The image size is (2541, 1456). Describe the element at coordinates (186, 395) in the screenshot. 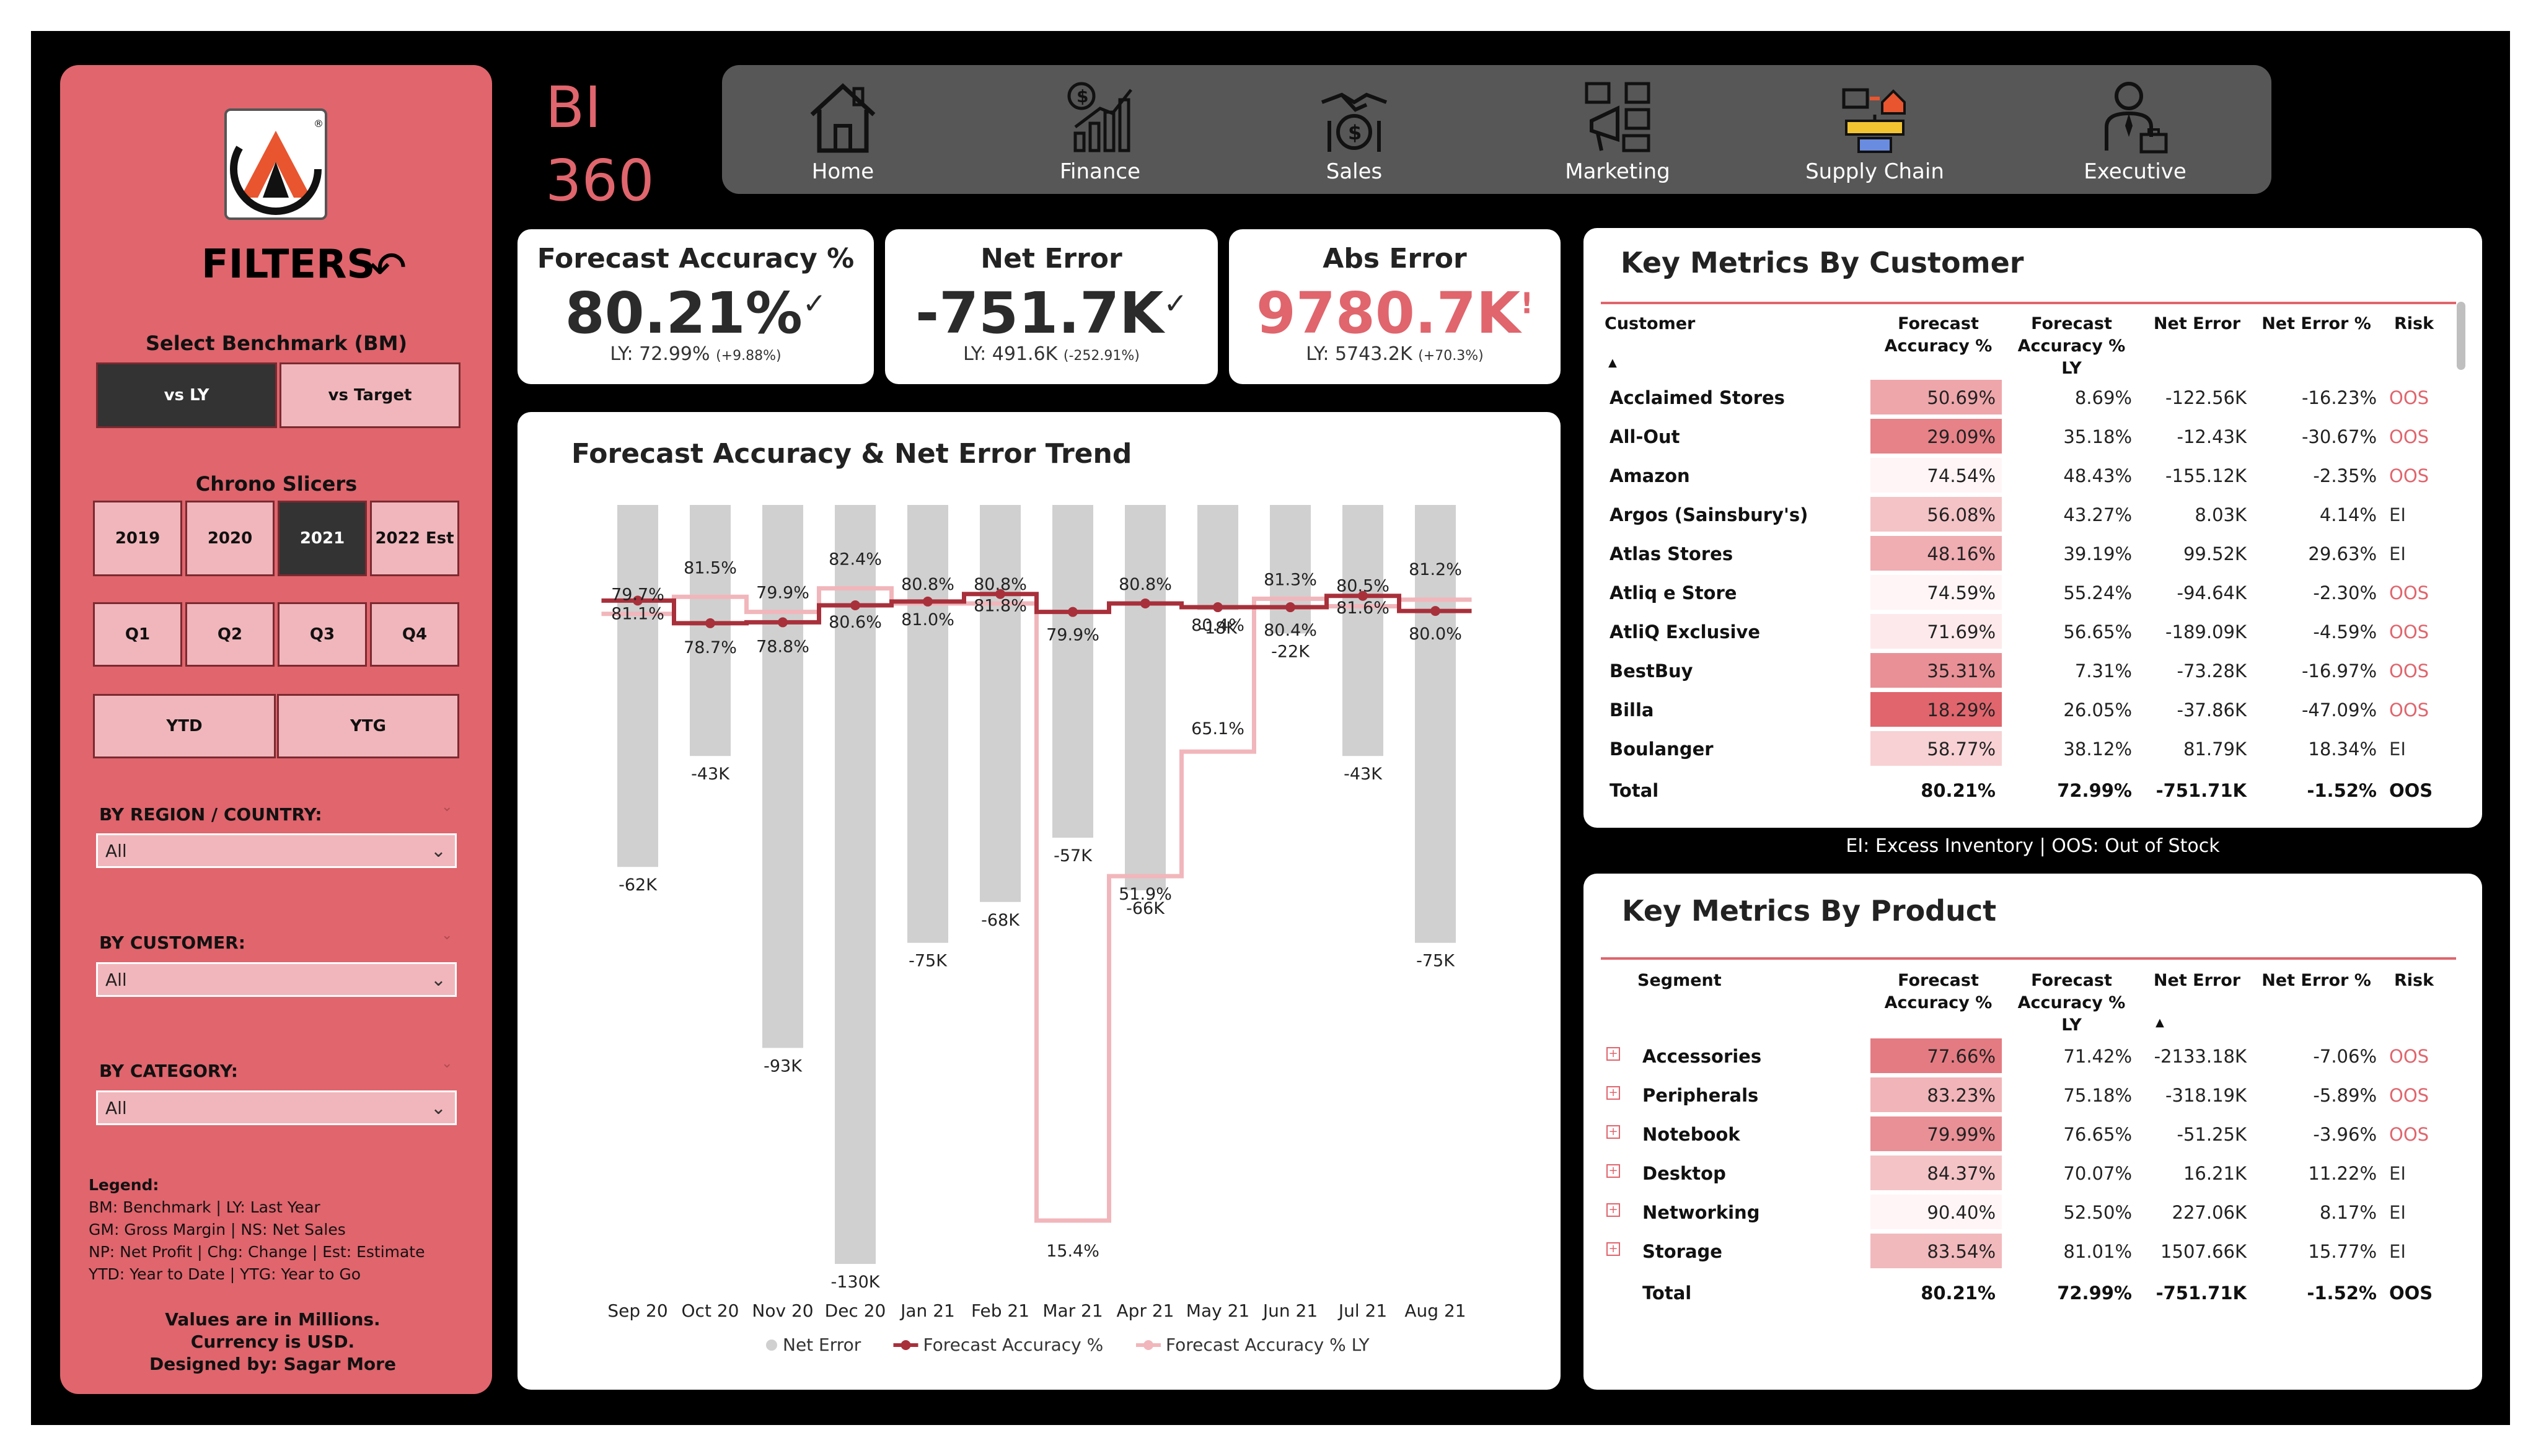

I see `benchmark-vs-ly-button: vs LY` at that location.